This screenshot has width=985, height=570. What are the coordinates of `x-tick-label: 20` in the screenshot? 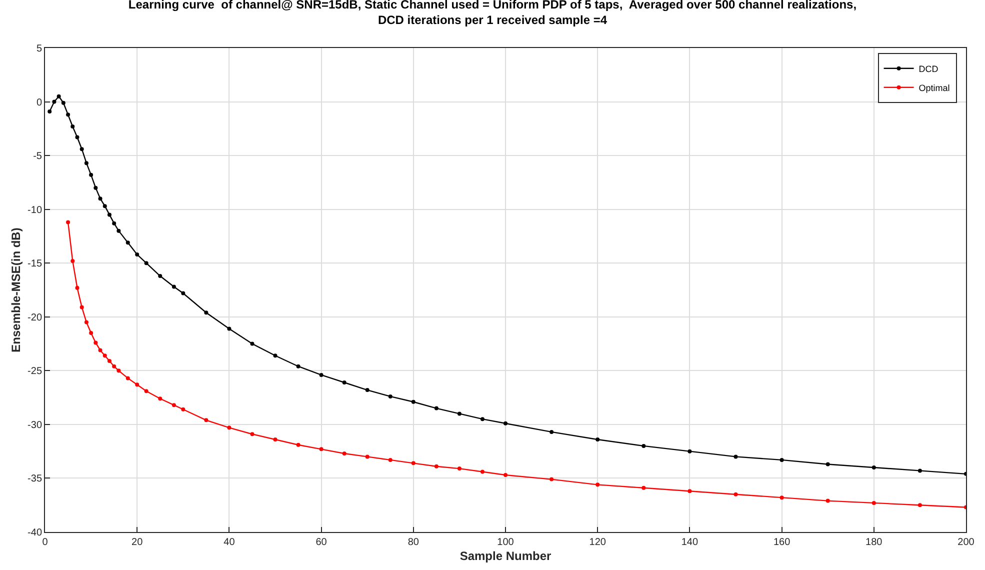 It's located at (138, 542).